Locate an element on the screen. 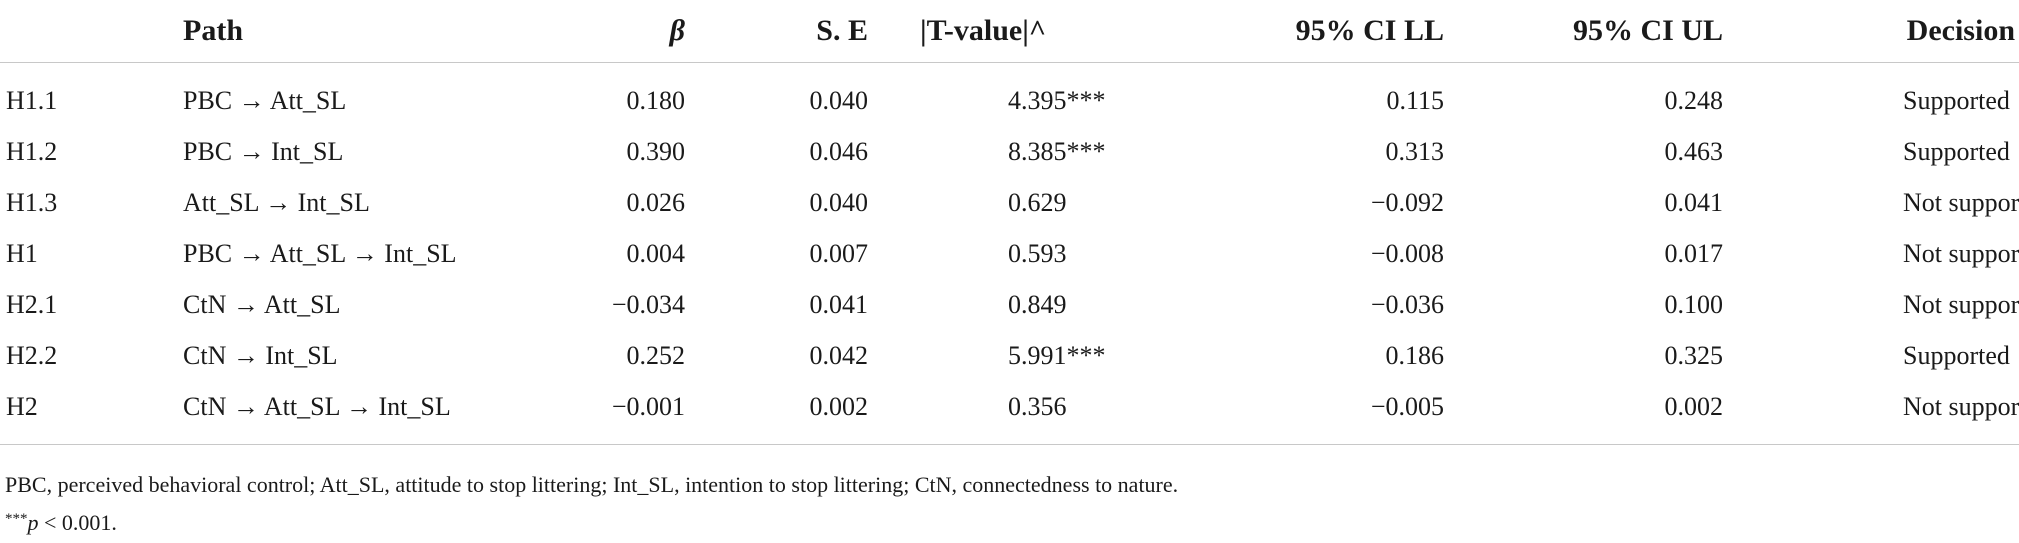 The image size is (2019, 543). header-decision: Decision is located at coordinates (1871, 31).